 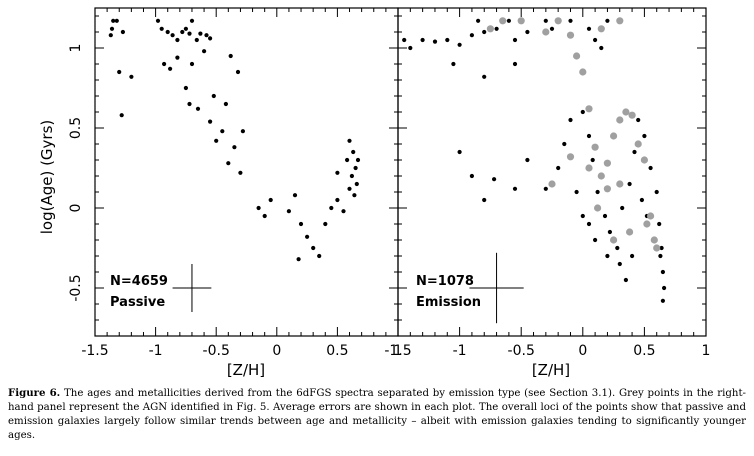 What do you see at coordinates (76, 128) in the screenshot?
I see `y-tick-label: 0.5` at bounding box center [76, 128].